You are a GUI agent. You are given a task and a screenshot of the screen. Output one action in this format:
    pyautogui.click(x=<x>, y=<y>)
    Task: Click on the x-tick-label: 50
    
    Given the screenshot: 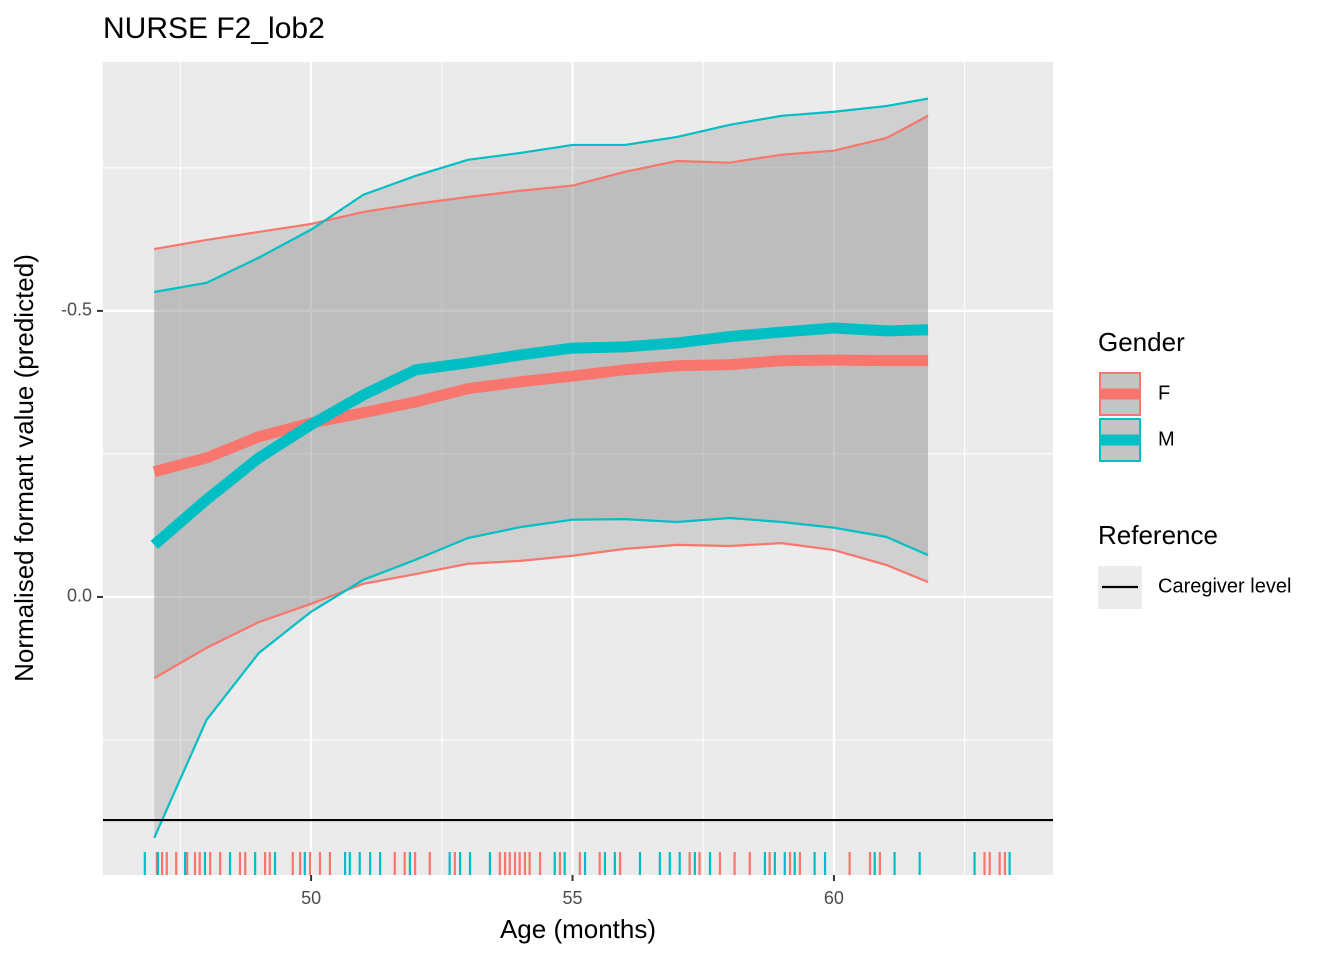 What is the action you would take?
    pyautogui.click(x=311, y=898)
    